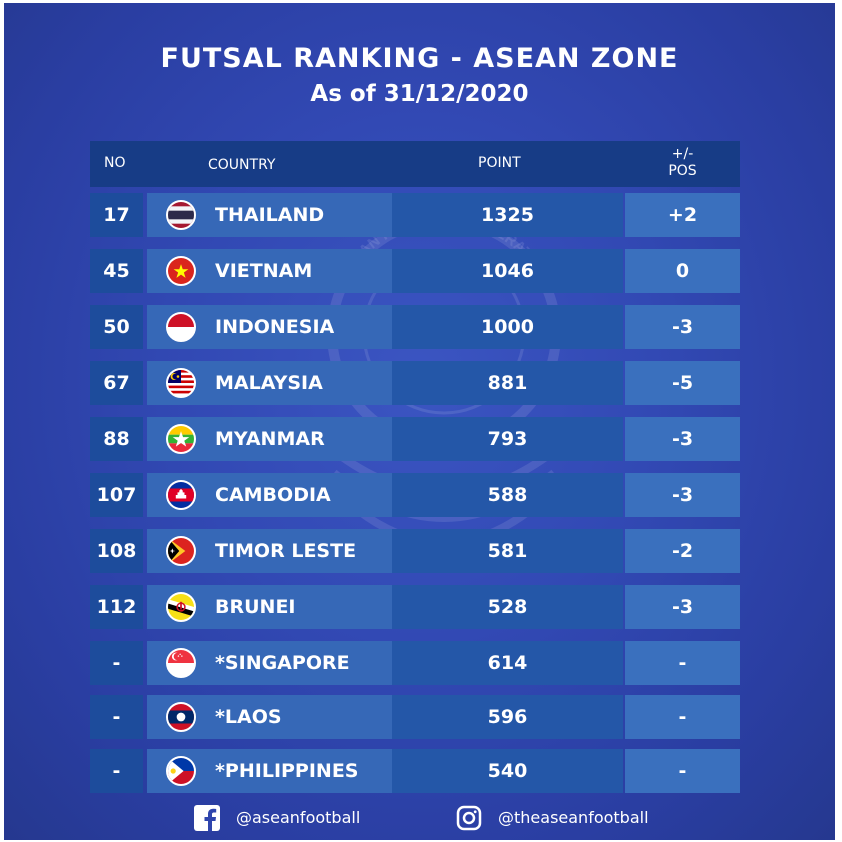 This screenshot has height=842, width=842. What do you see at coordinates (275, 327) in the screenshot?
I see `country-name: INDONESIA` at bounding box center [275, 327].